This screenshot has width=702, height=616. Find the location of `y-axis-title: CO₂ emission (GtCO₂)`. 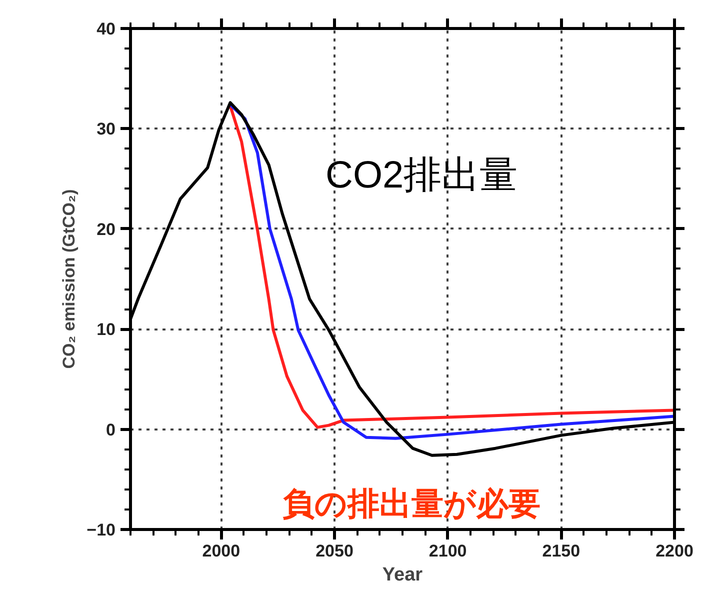

y-axis-title: CO₂ emission (GtCO₂) is located at coordinates (69, 279).